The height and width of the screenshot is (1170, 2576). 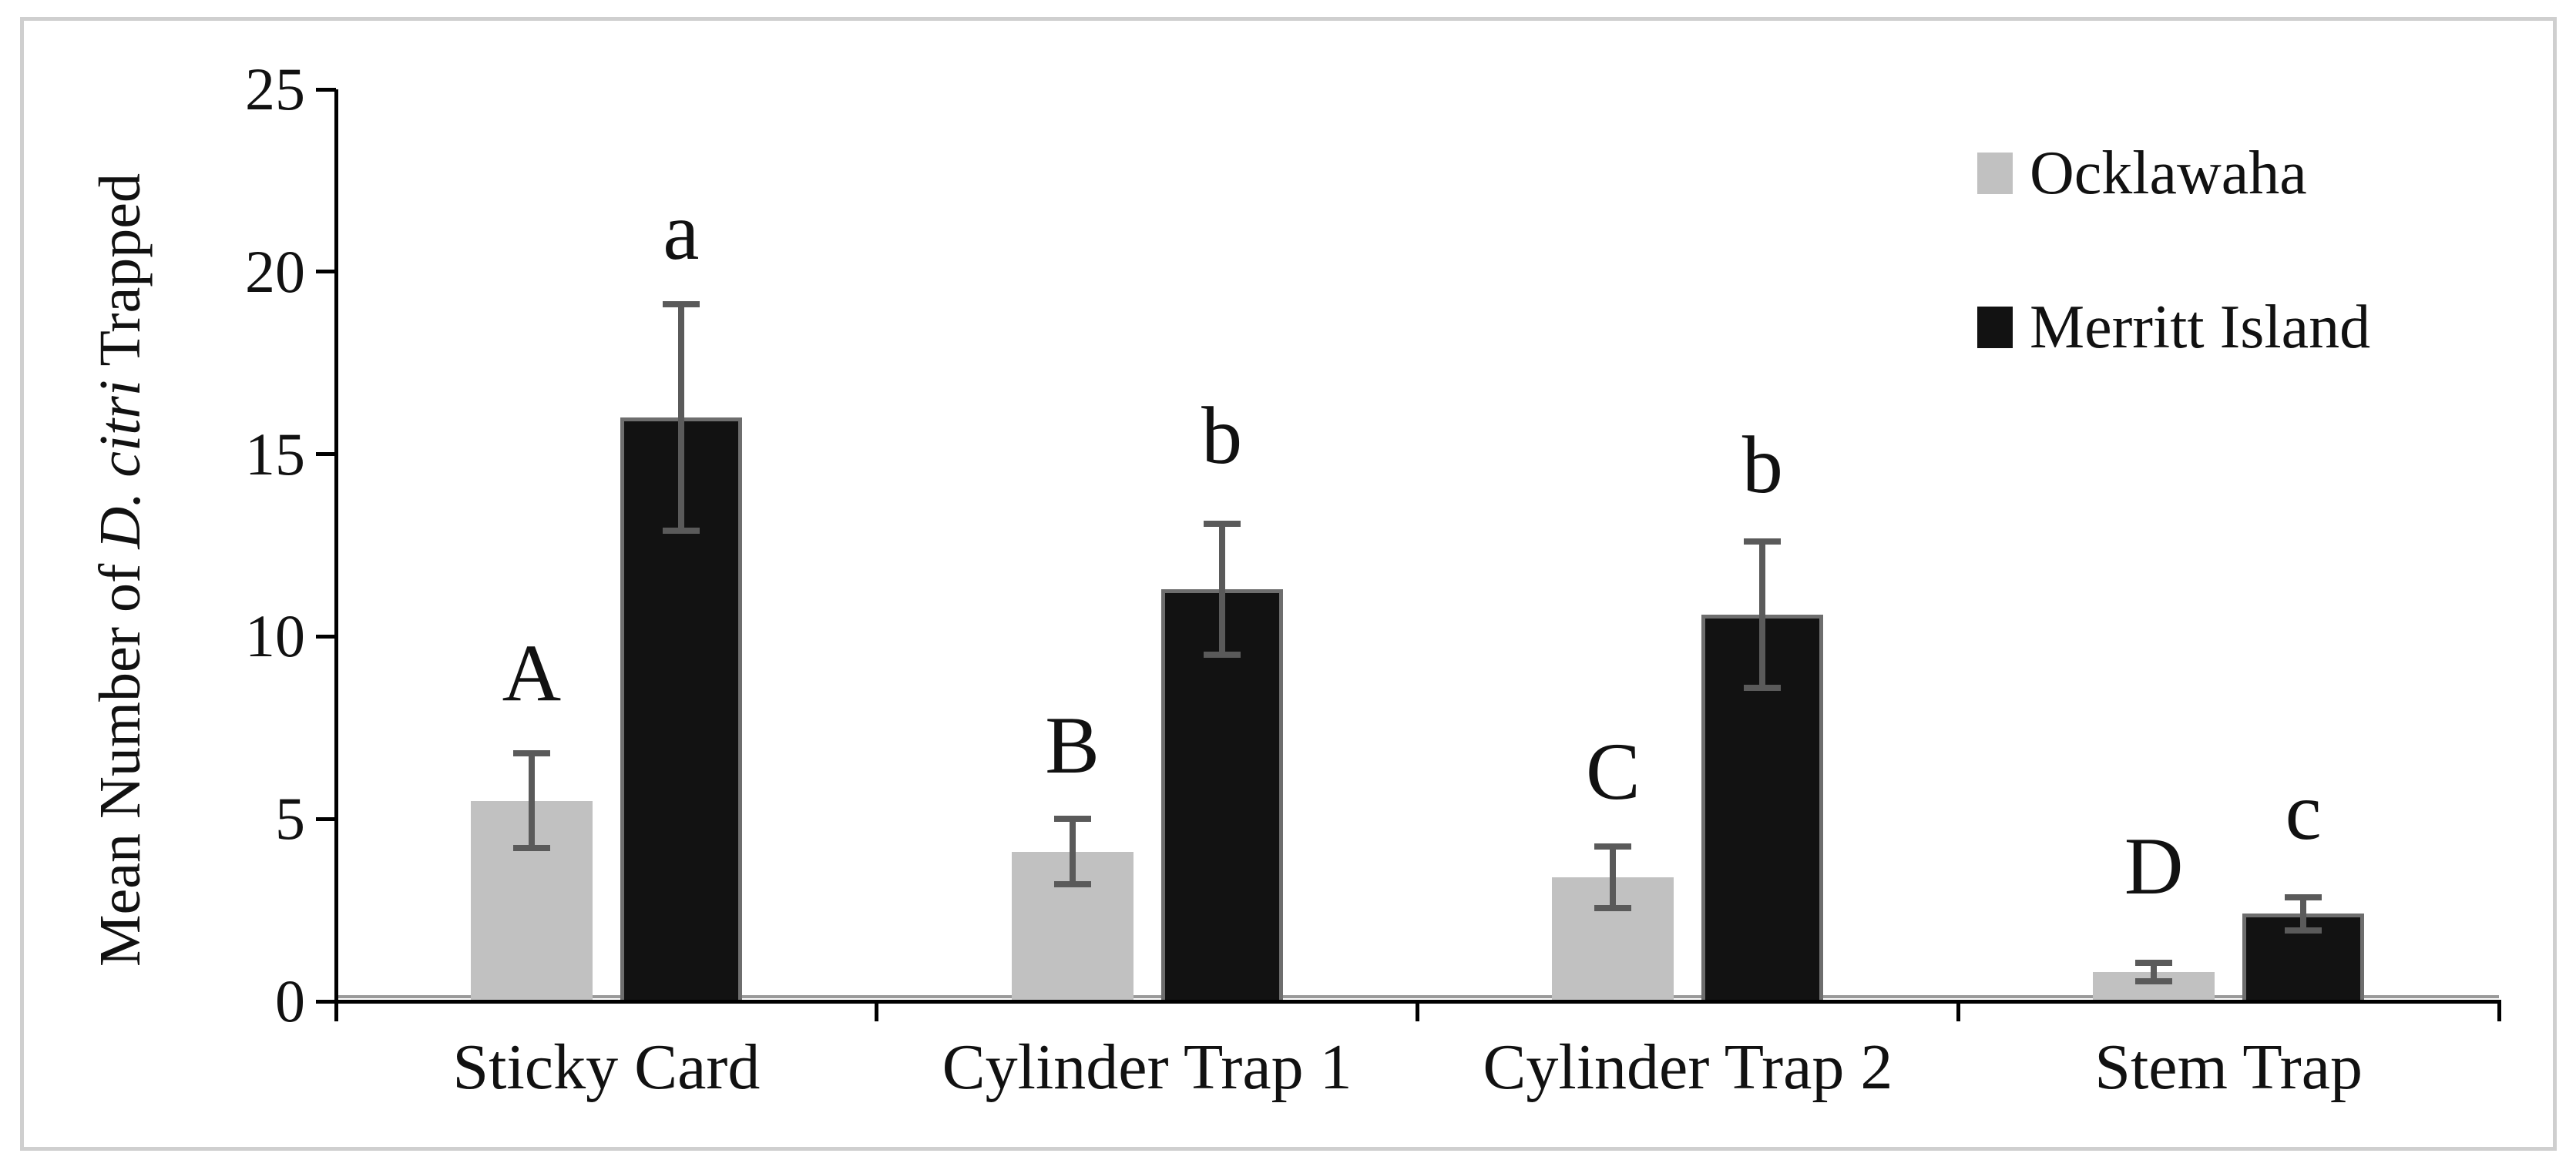 What do you see at coordinates (290, 1000) in the screenshot?
I see `y-tick-label-0: 0` at bounding box center [290, 1000].